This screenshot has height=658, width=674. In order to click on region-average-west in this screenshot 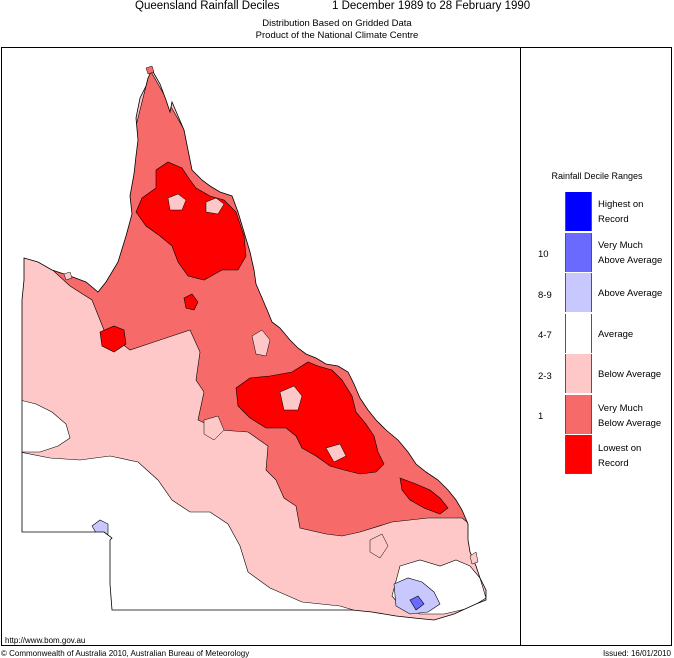, I will do `click(46, 426)`.